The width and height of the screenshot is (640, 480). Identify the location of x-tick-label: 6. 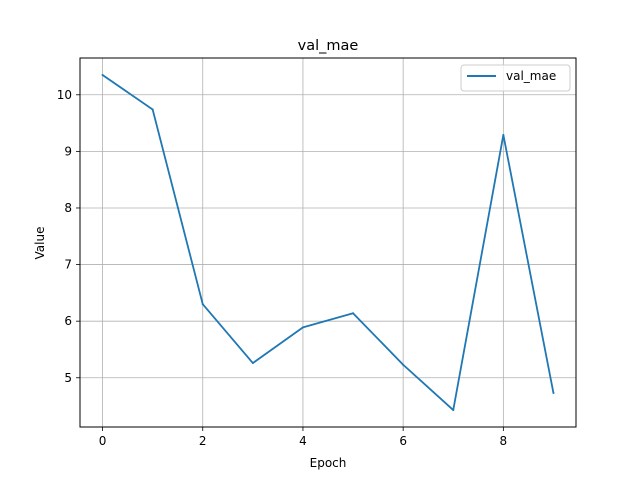
(403, 441).